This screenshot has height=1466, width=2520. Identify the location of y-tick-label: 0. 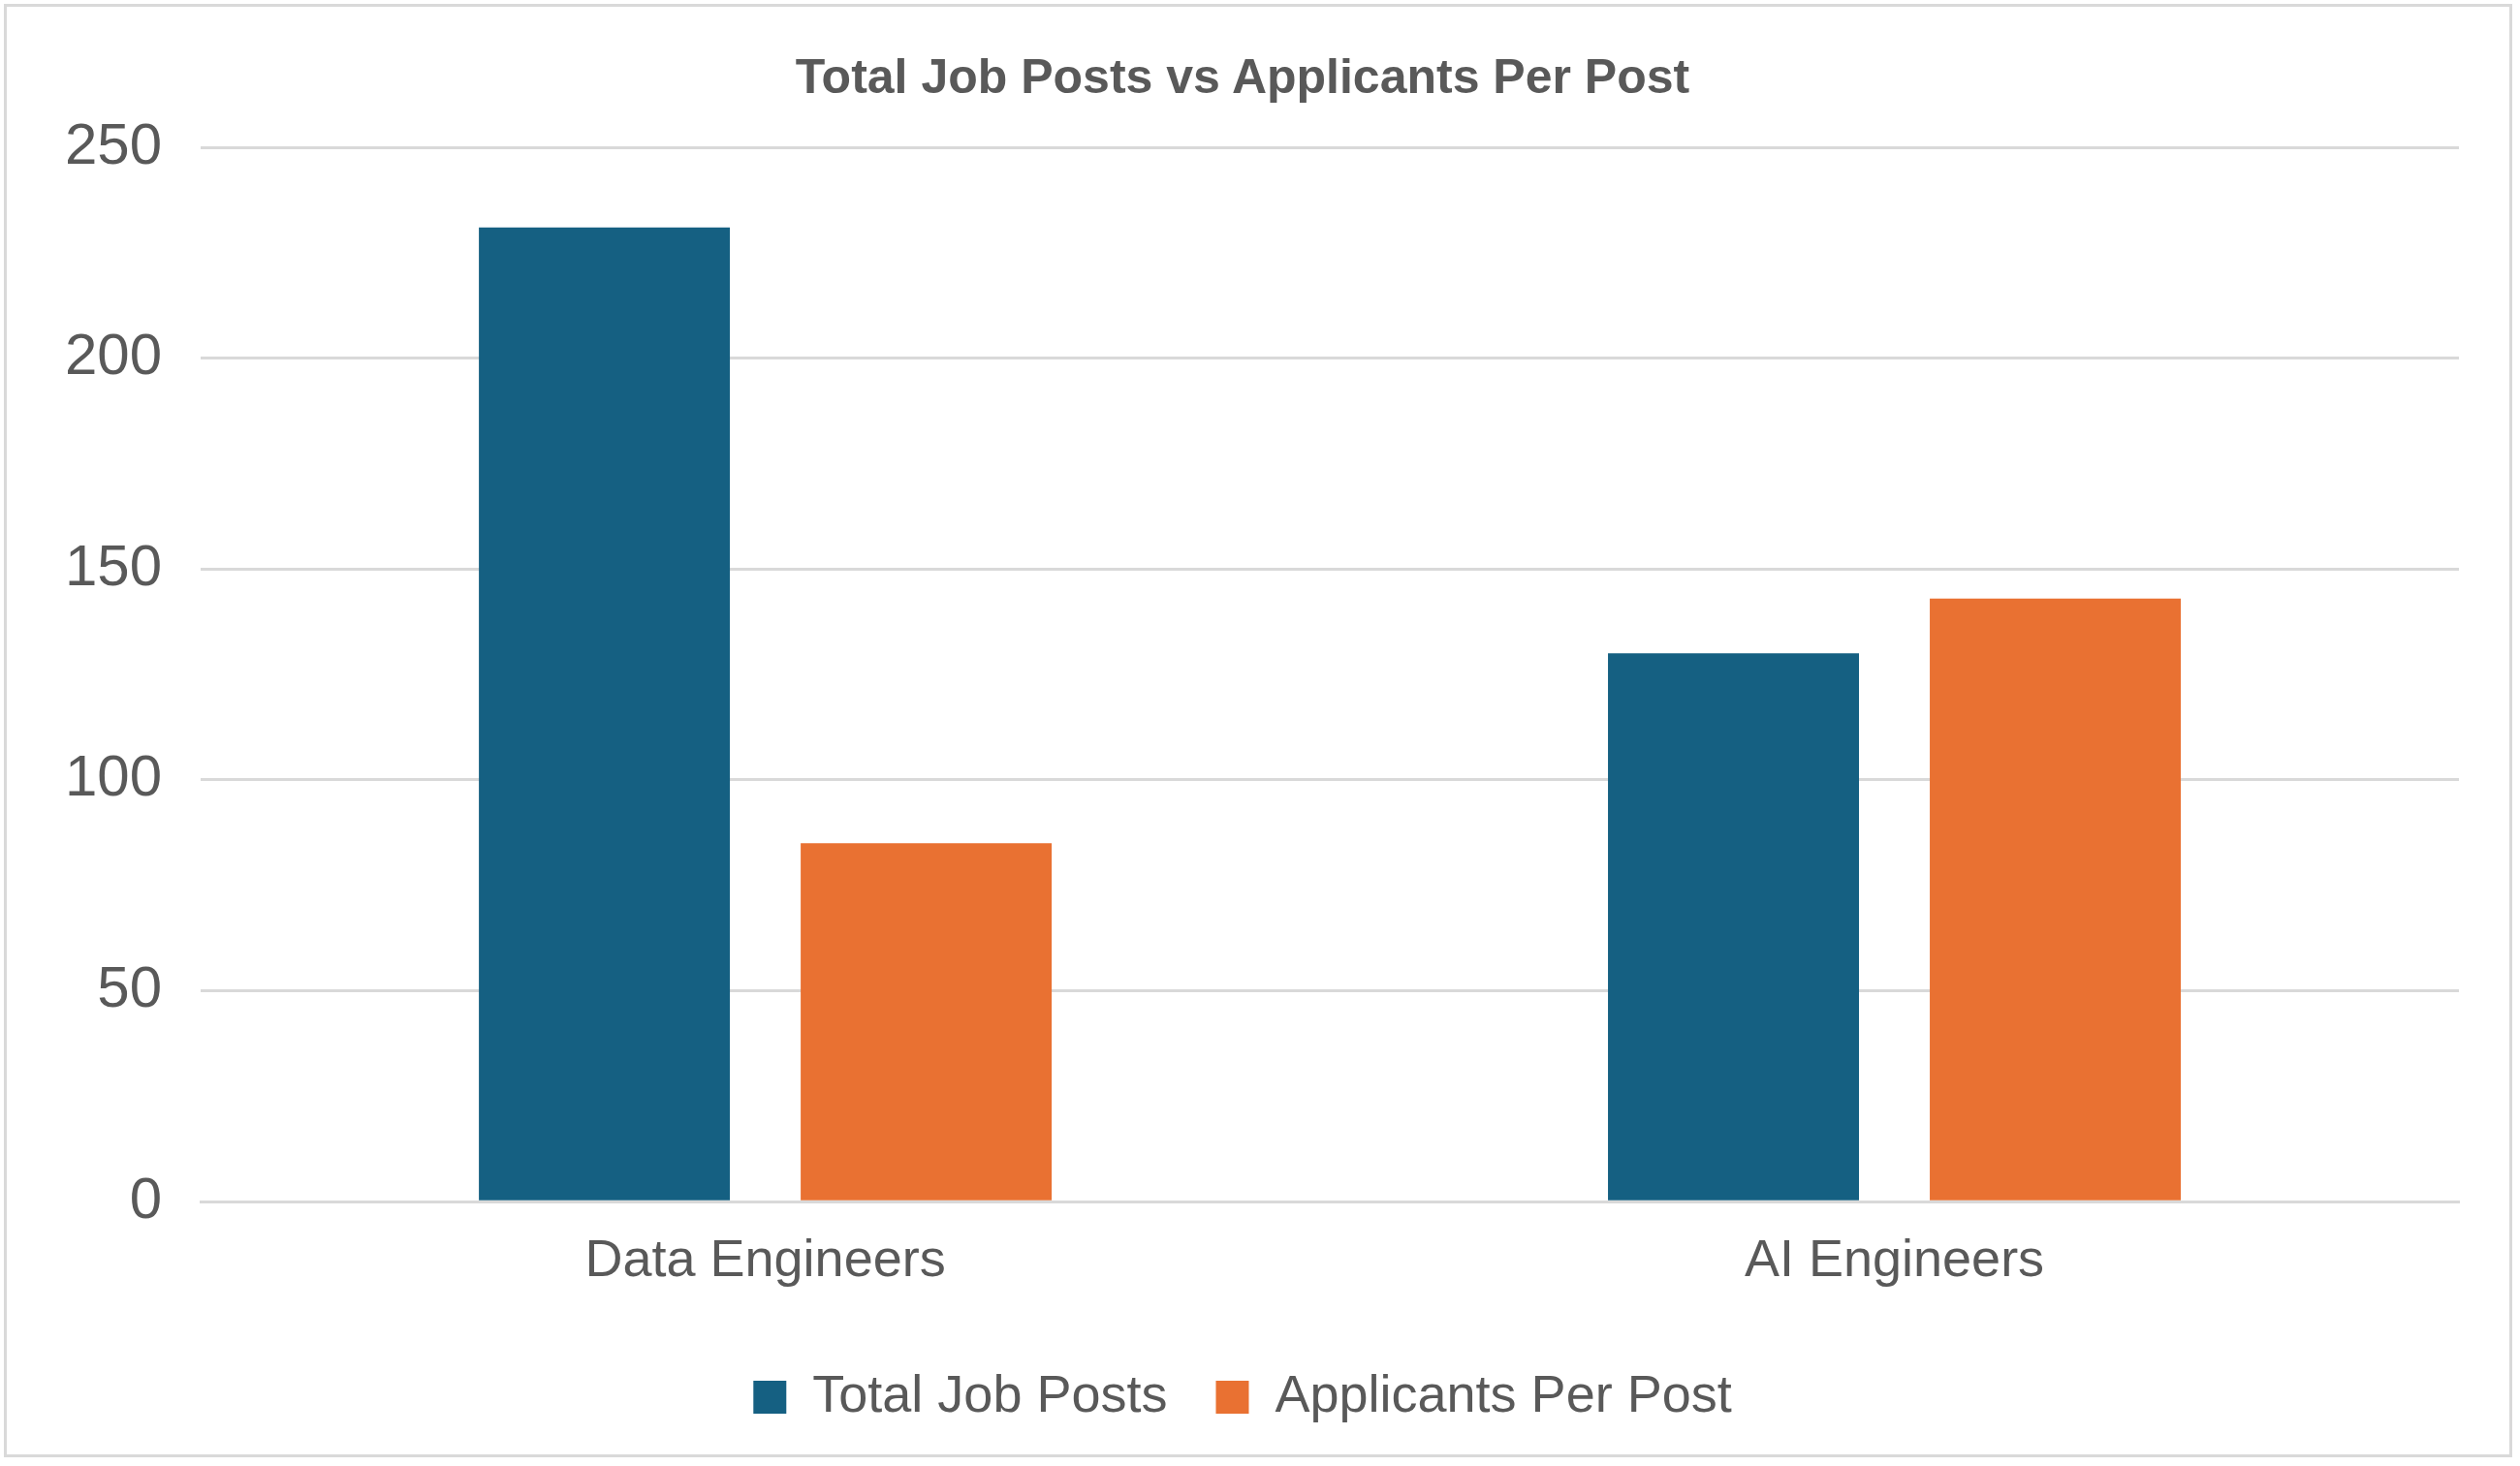
(146, 1198).